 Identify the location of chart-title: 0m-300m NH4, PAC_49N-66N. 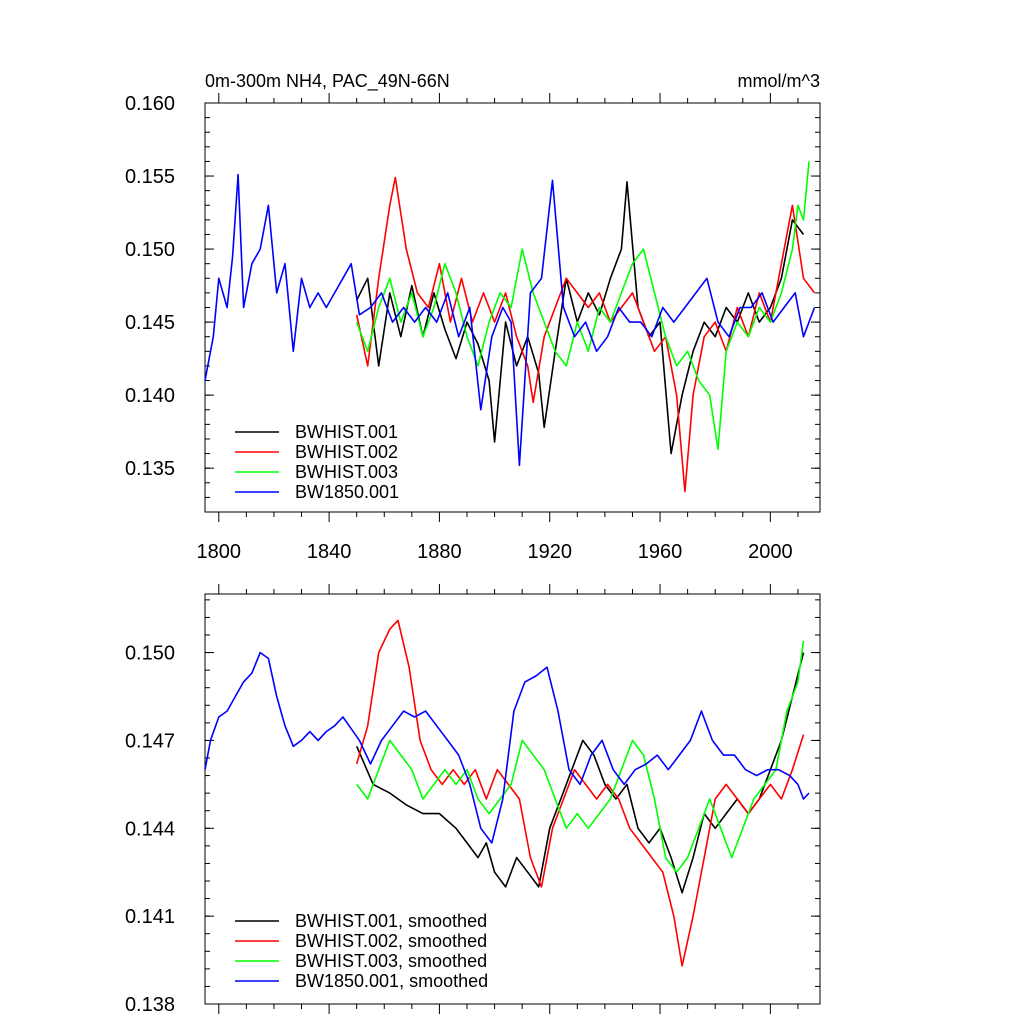
(327, 81).